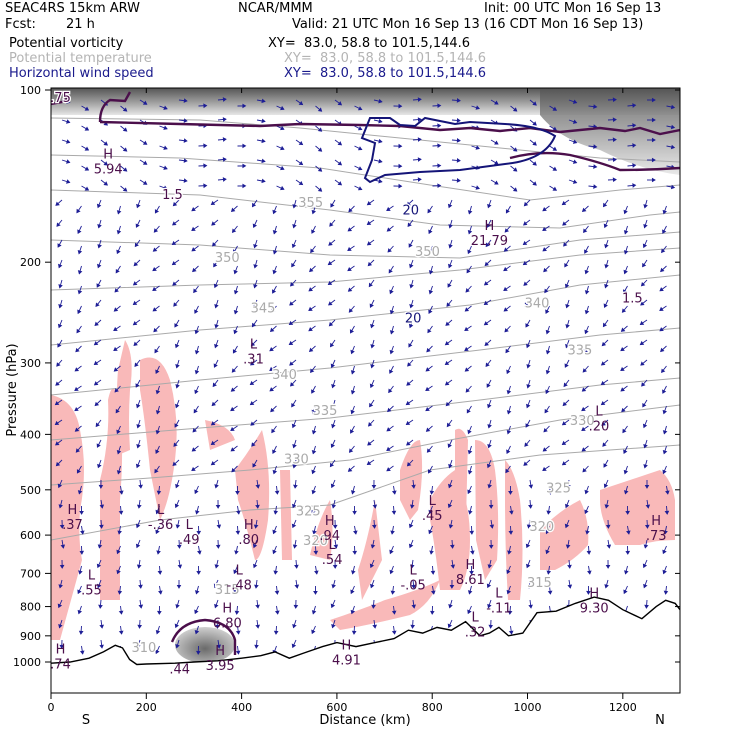 This screenshot has width=740, height=740. Describe the element at coordinates (275, 8) in the screenshot. I see `center-title: NCAR/MMM` at that location.